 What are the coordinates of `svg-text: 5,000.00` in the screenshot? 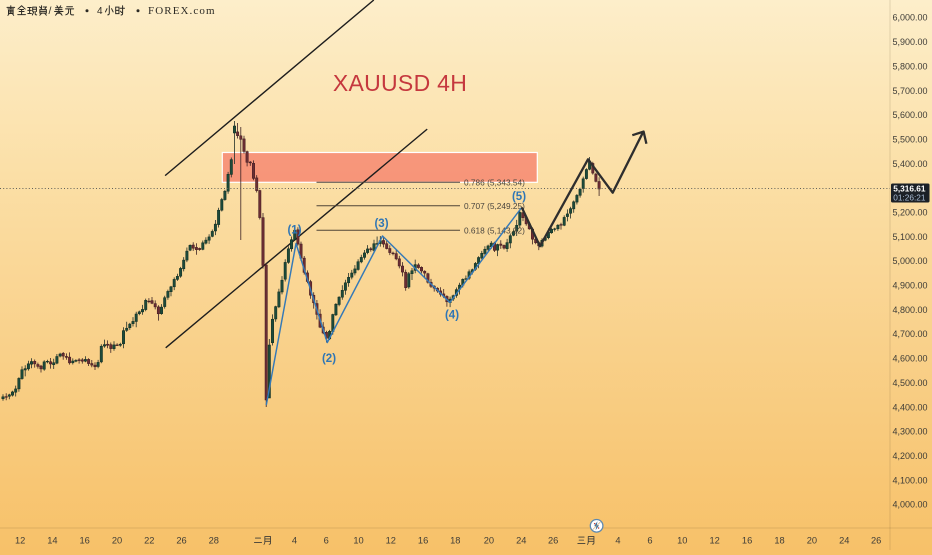 It's located at (910, 261).